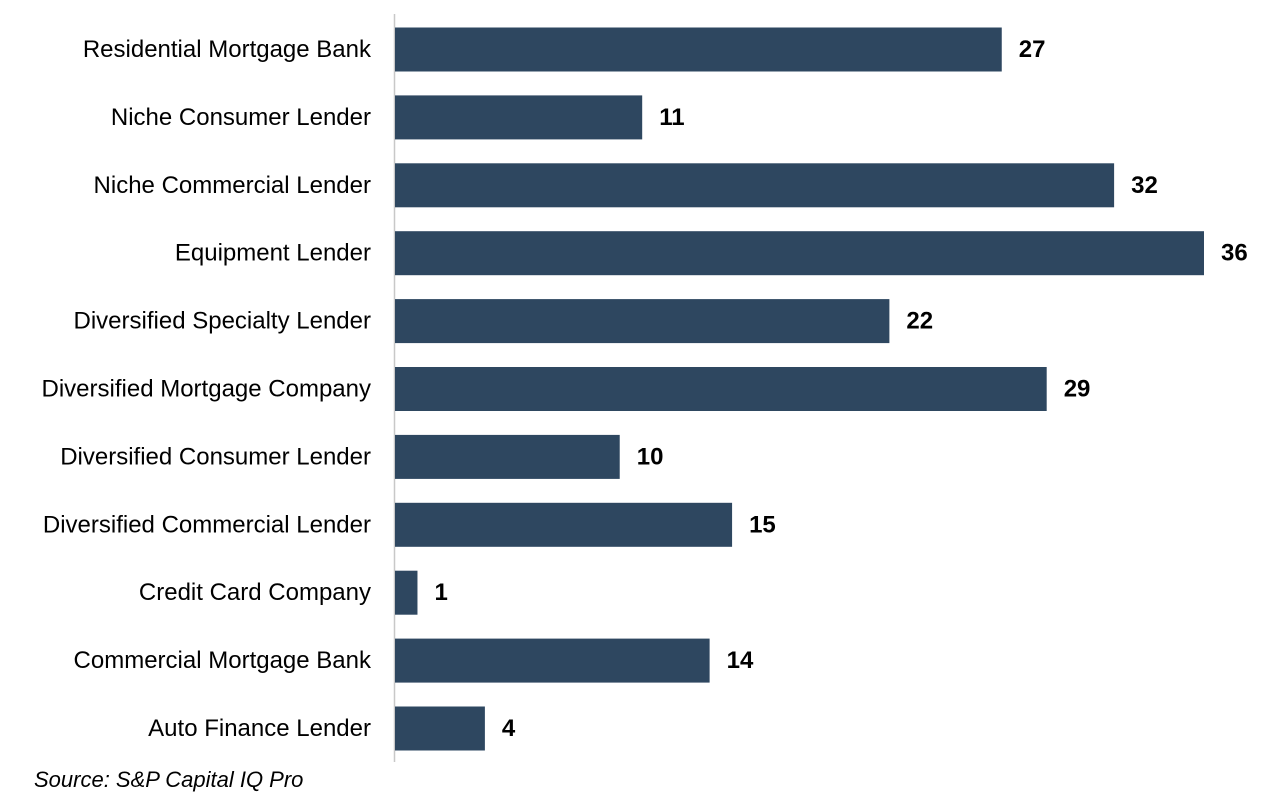 The width and height of the screenshot is (1281, 801). What do you see at coordinates (650, 456) in the screenshot?
I see `data-label: 10` at bounding box center [650, 456].